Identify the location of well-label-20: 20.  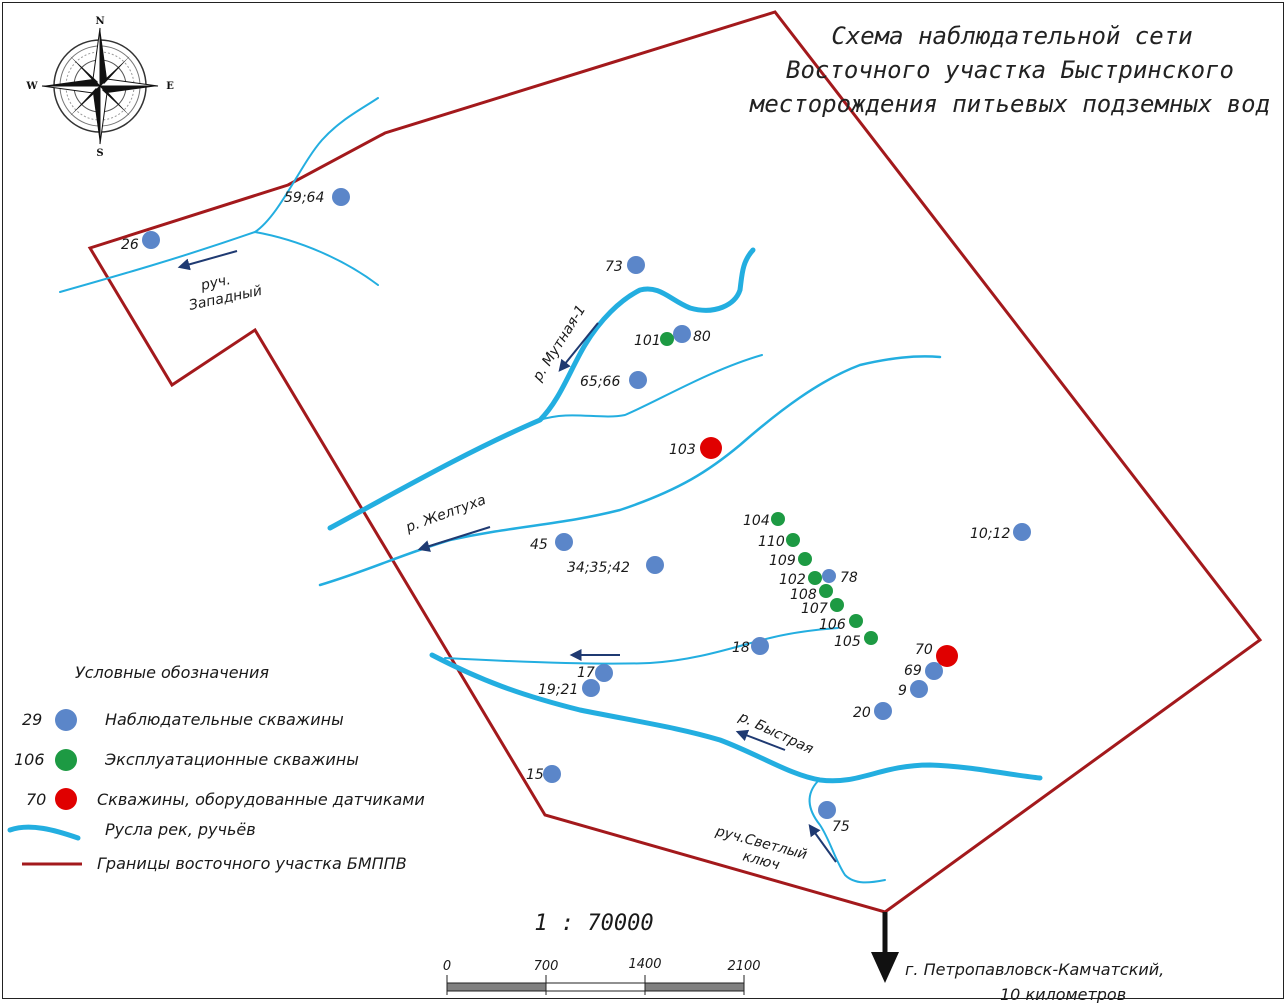
(862, 713).